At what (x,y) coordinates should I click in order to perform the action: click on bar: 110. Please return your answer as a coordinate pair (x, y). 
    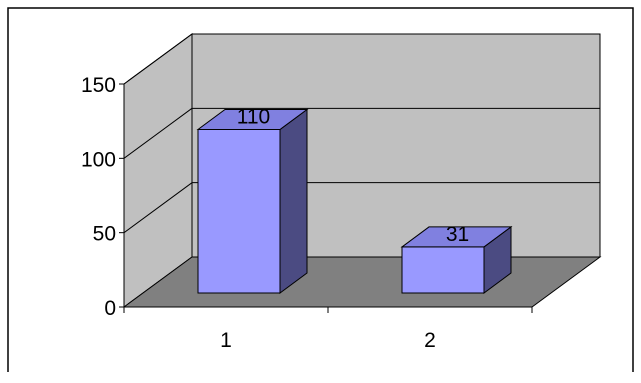
    Looking at the image, I should click on (252, 199).